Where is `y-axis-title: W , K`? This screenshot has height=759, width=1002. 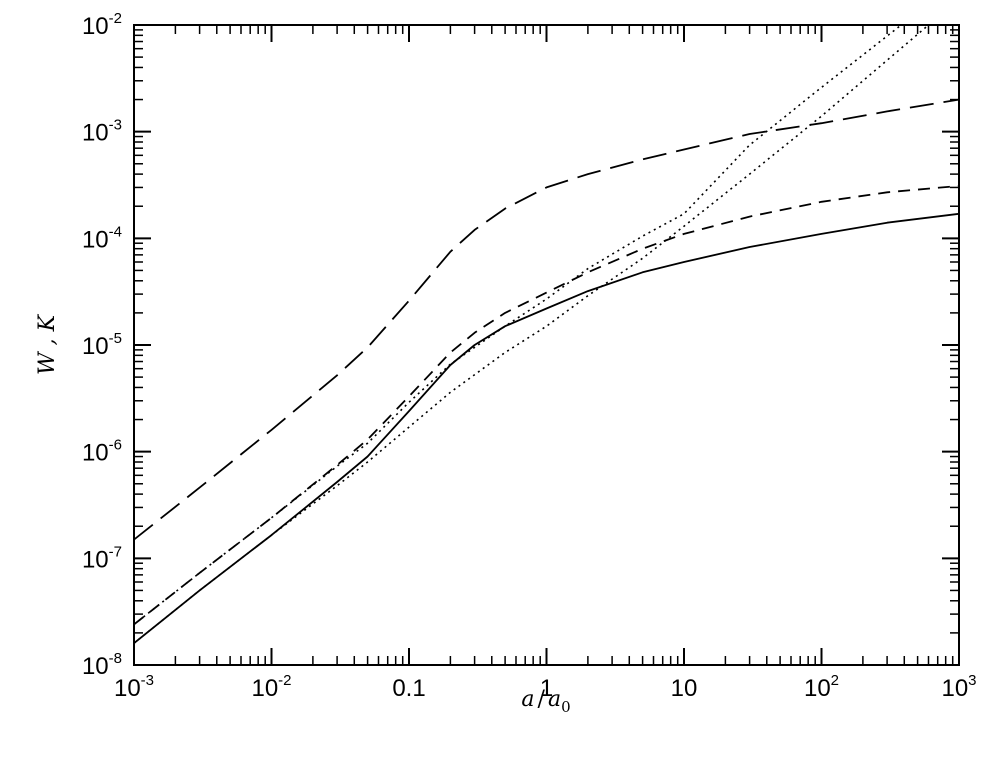
y-axis-title: W , K is located at coordinates (47, 344).